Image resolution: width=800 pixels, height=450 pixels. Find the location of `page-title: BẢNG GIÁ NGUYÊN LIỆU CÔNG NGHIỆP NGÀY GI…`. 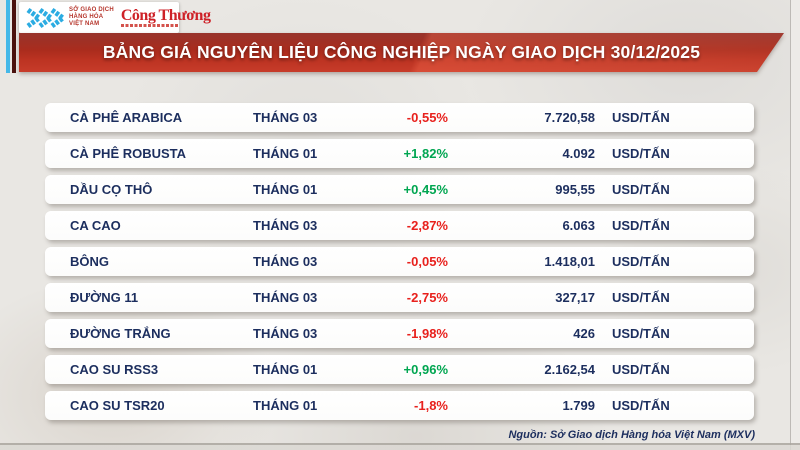

page-title: BẢNG GIÁ NGUYÊN LIỆU CÔNG NGHIỆP NGÀY GI… is located at coordinates (401, 51).